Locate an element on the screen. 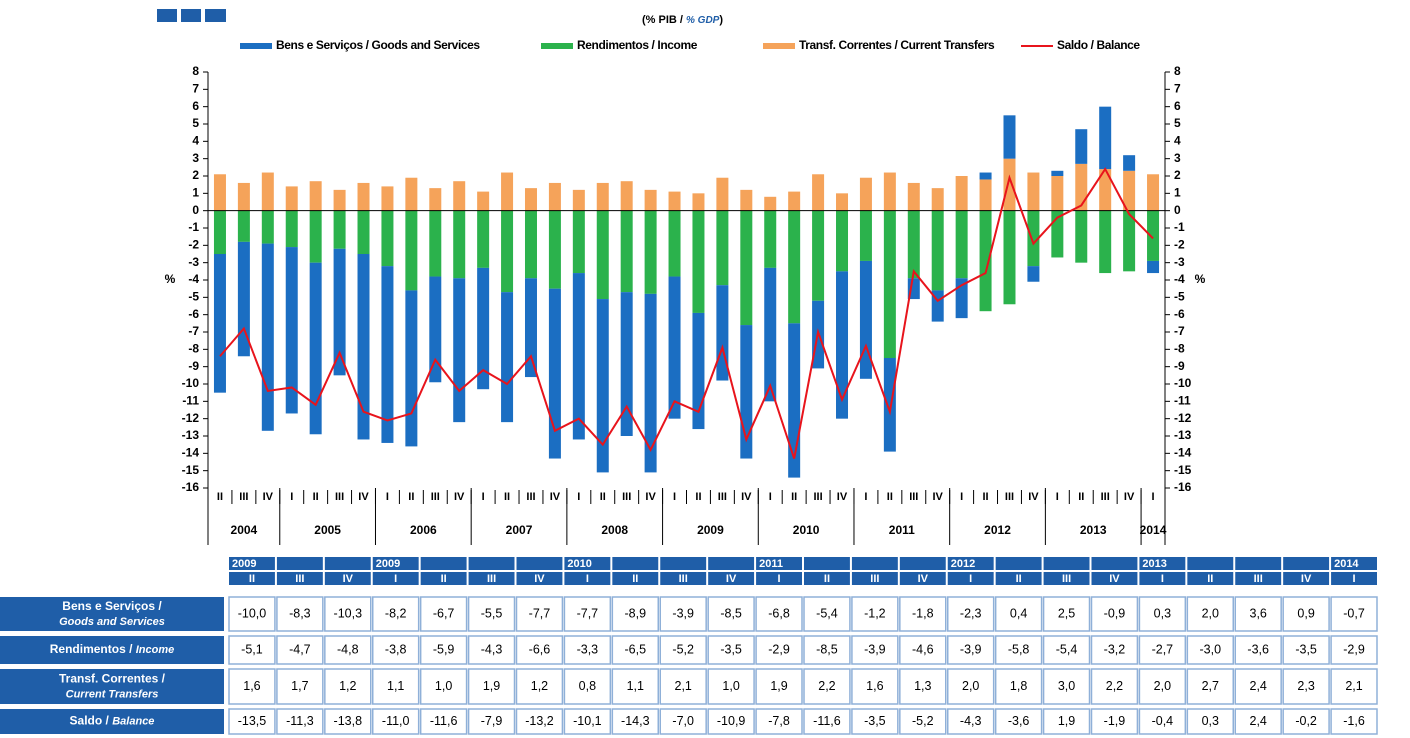 This screenshot has height=738, width=1410. table-value: 1,9 is located at coordinates (778, 686).